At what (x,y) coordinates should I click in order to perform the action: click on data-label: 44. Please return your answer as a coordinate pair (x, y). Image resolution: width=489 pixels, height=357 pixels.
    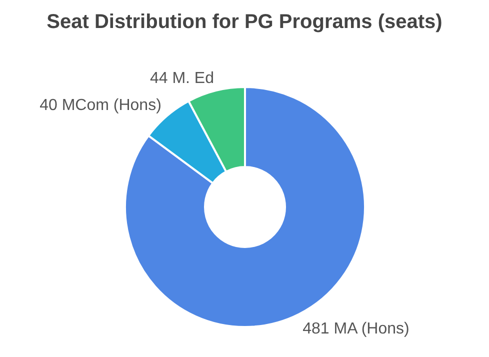
    Looking at the image, I should click on (159, 78).